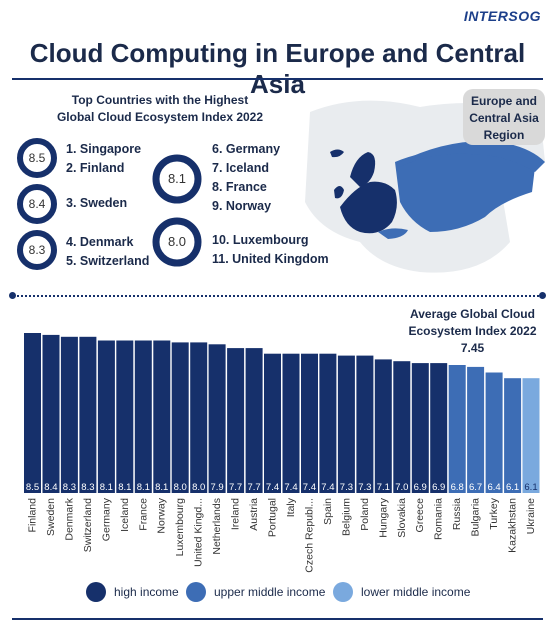 This screenshot has width=555, height=640. What do you see at coordinates (393, 233) in the screenshot?
I see `map-region-turkey` at bounding box center [393, 233].